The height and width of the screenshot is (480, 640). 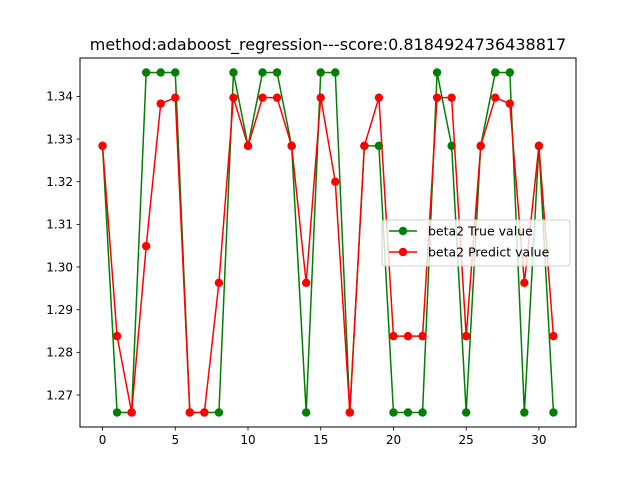 I want to click on legend: beta2 True value beta2 Predict value, so click(x=476, y=243).